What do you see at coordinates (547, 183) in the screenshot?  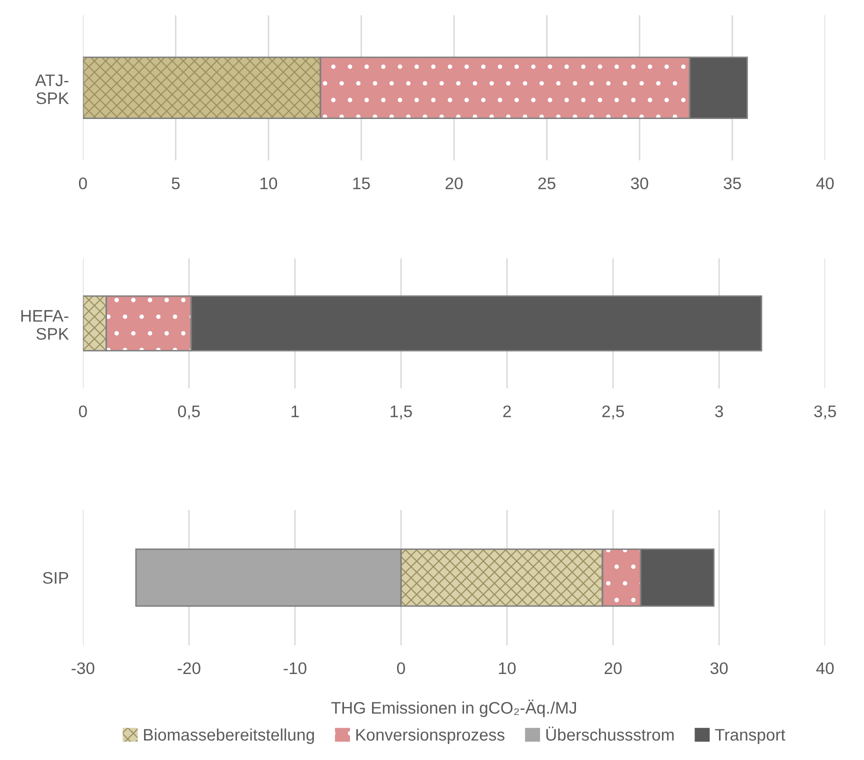 I see `x-tick-label: 25` at bounding box center [547, 183].